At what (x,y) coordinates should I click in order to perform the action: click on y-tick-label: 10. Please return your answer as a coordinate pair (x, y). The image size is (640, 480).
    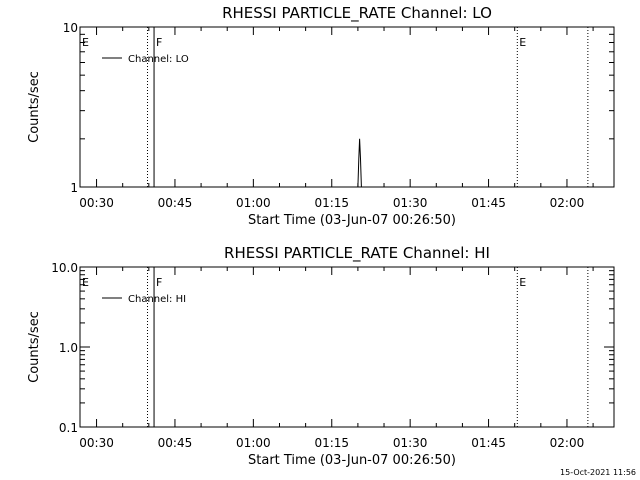
    Looking at the image, I should click on (70, 28).